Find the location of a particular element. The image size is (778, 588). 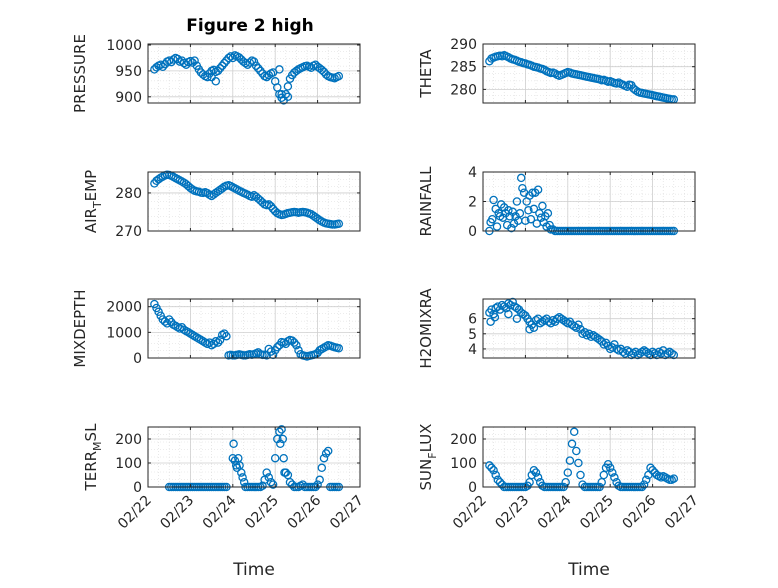

subplot-4: 0 2 4 RAINFALL is located at coordinates (556, 202).